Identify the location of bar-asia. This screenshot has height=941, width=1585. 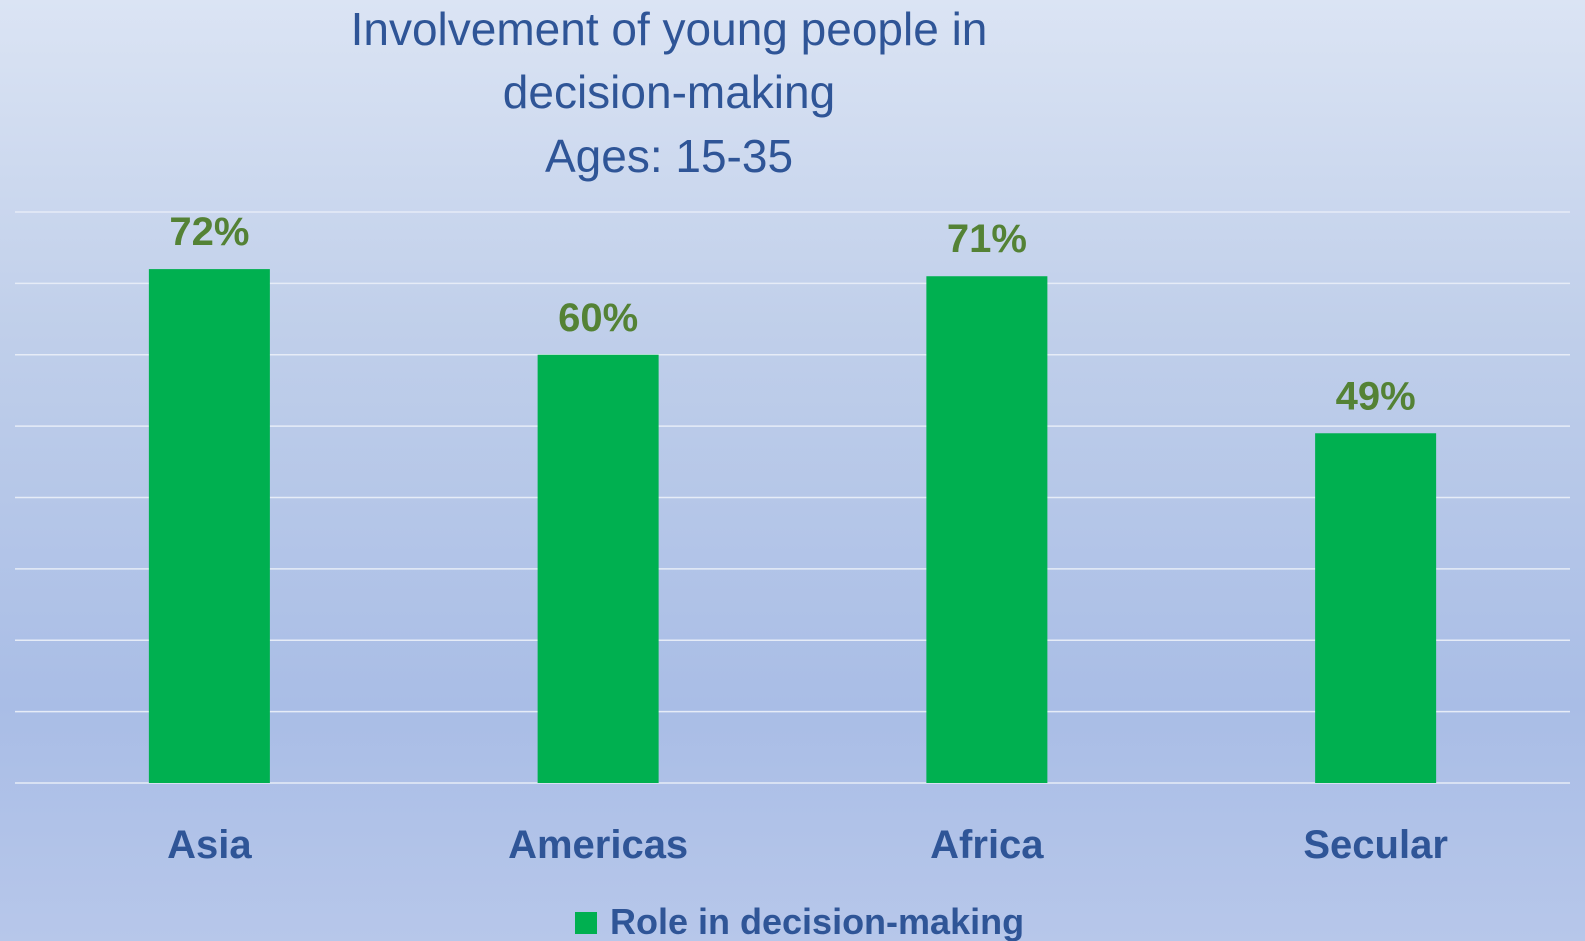
(209, 526).